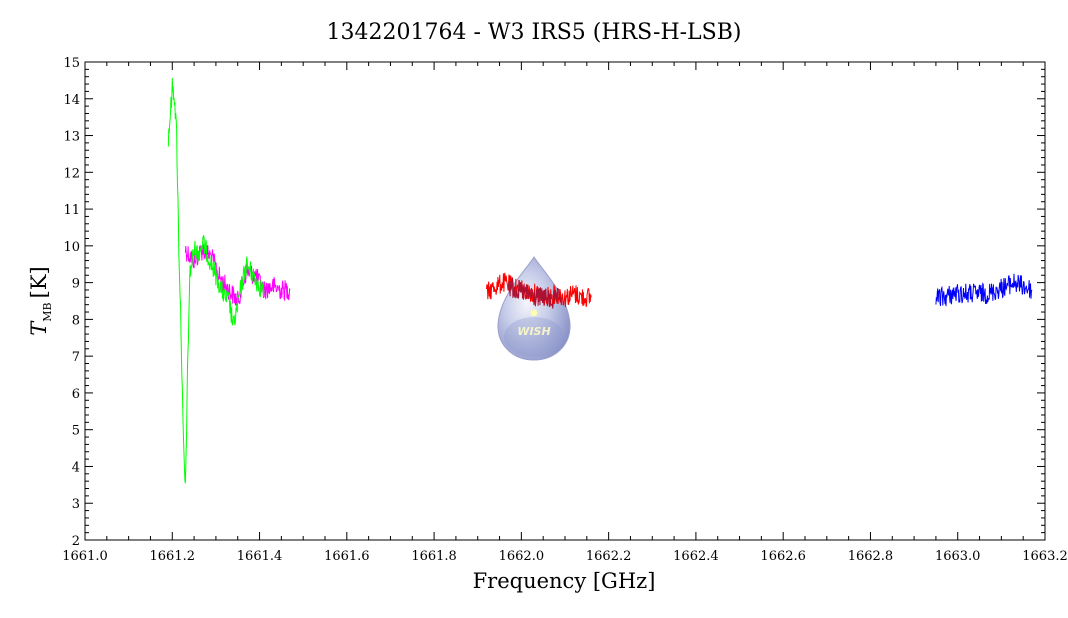 The height and width of the screenshot is (618, 1068). I want to click on y-tick-label: 4, so click(76, 467).